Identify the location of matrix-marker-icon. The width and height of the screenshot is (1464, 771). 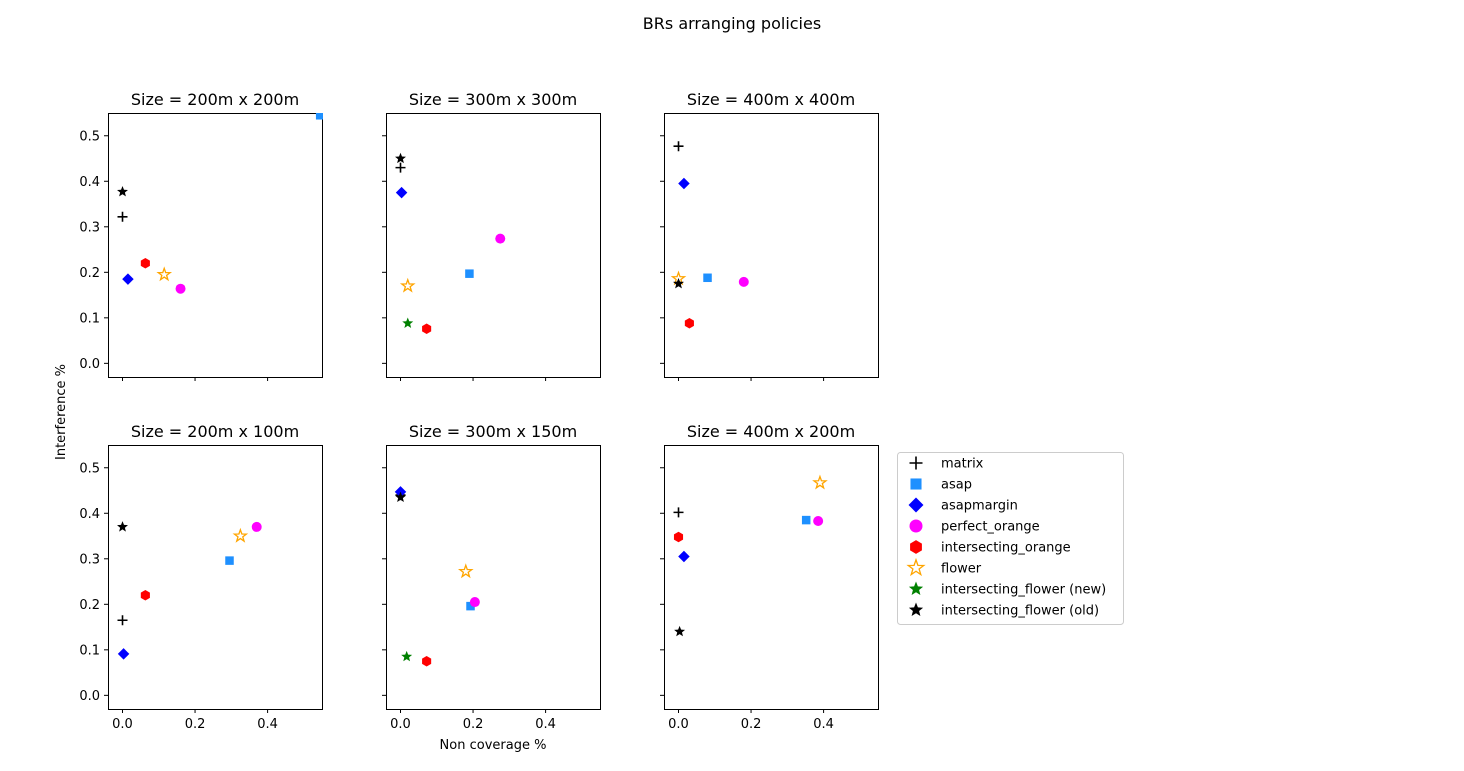
(916, 463).